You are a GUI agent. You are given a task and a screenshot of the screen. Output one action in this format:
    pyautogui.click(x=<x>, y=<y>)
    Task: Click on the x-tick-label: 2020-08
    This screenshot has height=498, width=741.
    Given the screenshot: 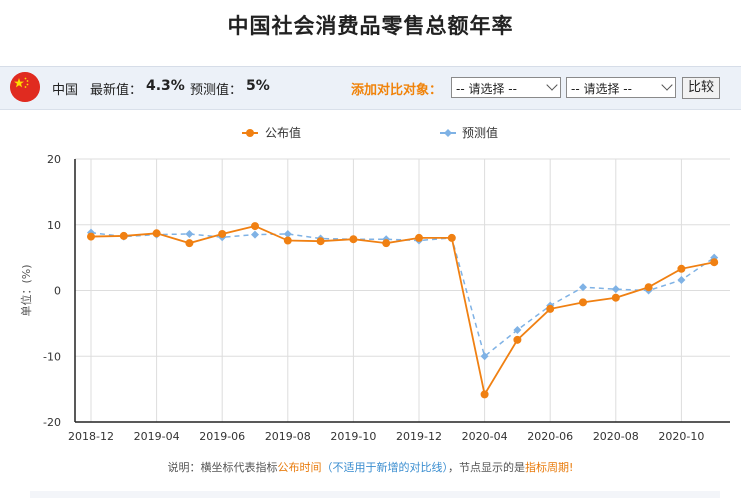 What is the action you would take?
    pyautogui.click(x=616, y=436)
    